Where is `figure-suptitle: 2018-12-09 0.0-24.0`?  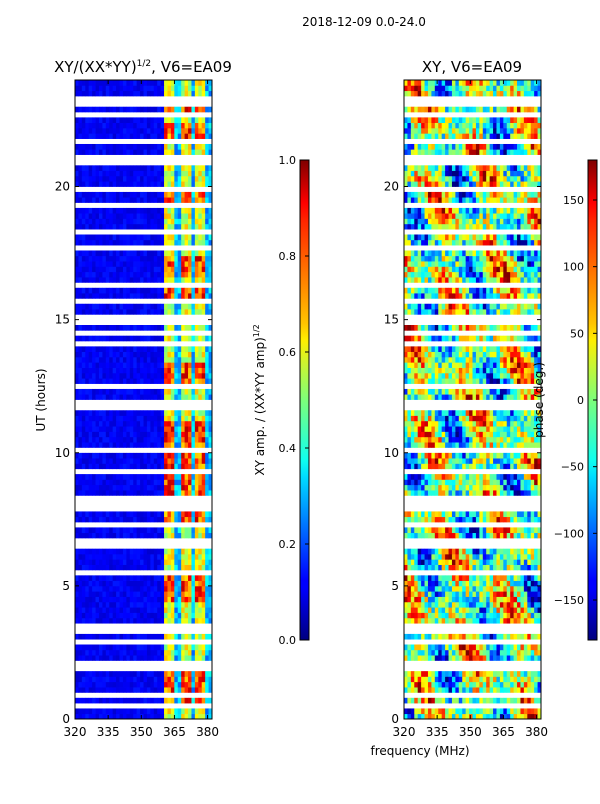
figure-suptitle: 2018-12-09 0.0-24.0 is located at coordinates (364, 22).